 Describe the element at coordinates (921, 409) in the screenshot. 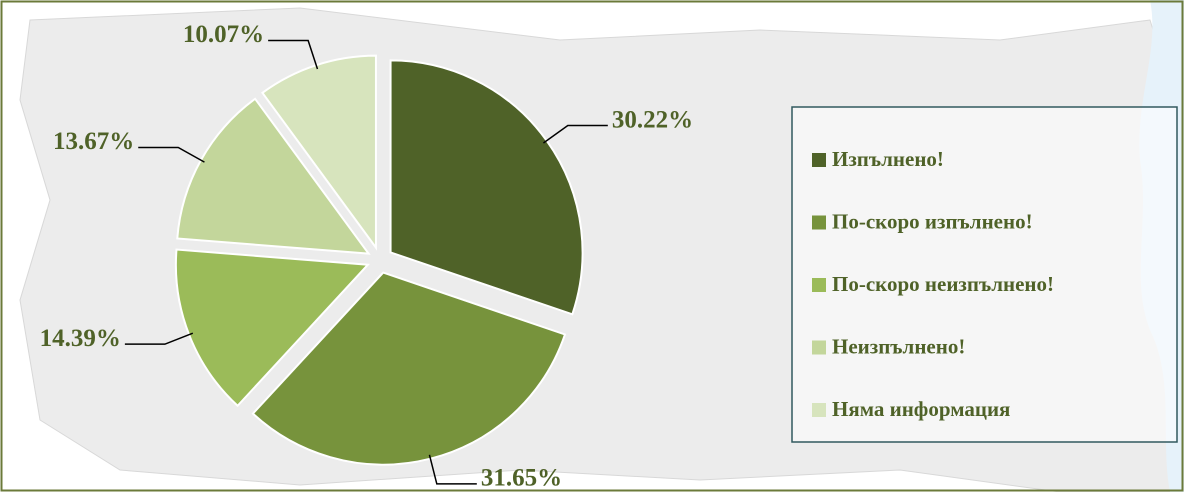

I see `legend-label: Няма информация` at that location.